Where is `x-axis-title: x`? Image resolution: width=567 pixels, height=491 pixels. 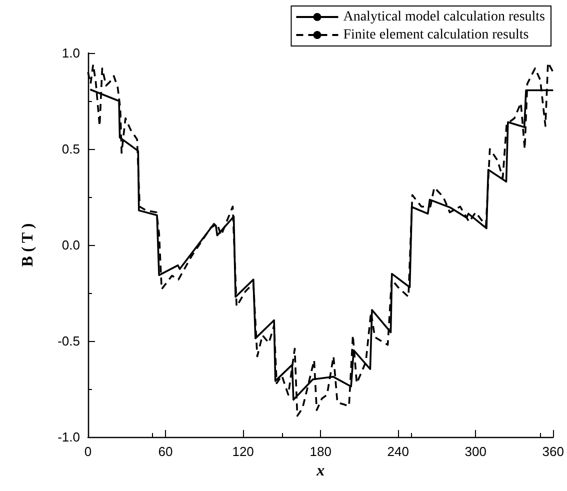 x-axis-title: x is located at coordinates (320, 471).